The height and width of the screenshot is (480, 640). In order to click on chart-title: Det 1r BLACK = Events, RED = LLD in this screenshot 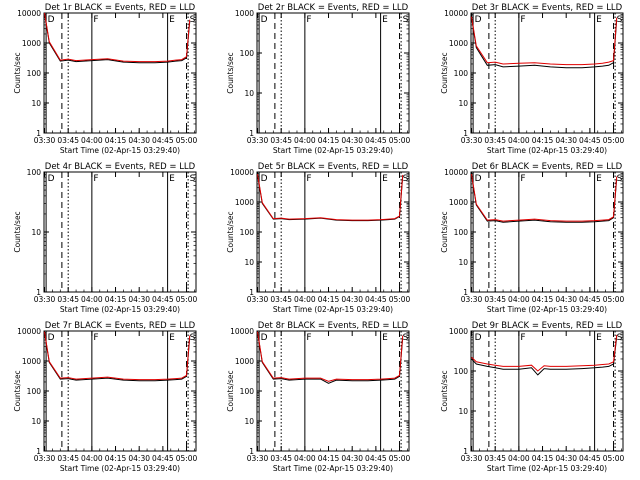, I will do `click(120, 8)`.